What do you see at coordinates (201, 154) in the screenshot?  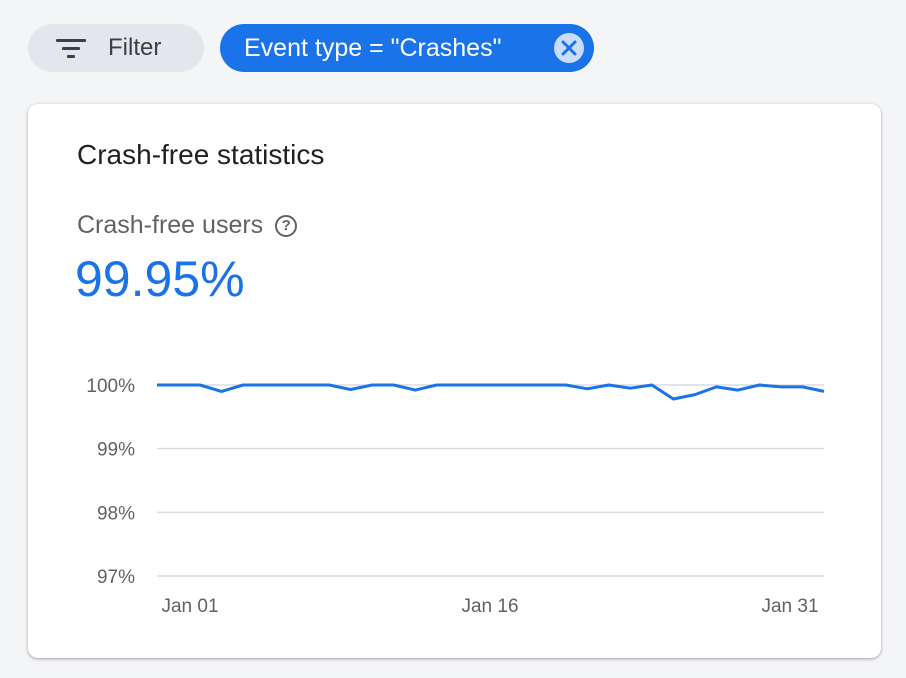 I see `card-title: Crash-free statistics` at bounding box center [201, 154].